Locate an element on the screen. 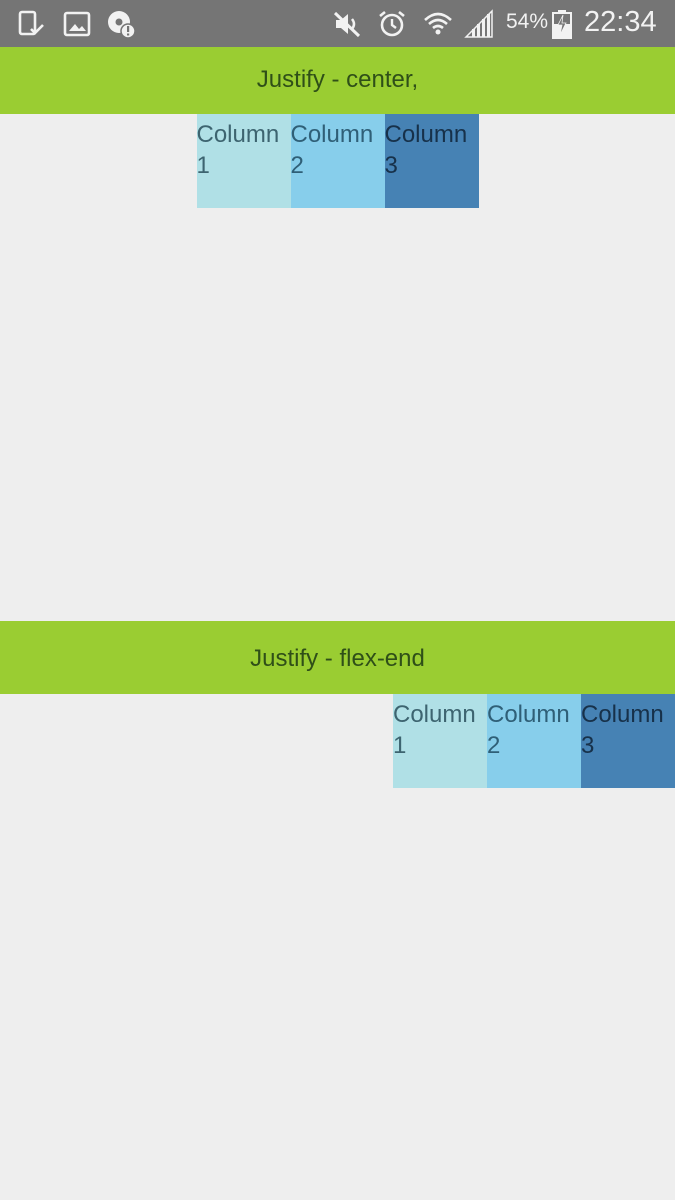  status-clock: 22:34 is located at coordinates (620, 22).